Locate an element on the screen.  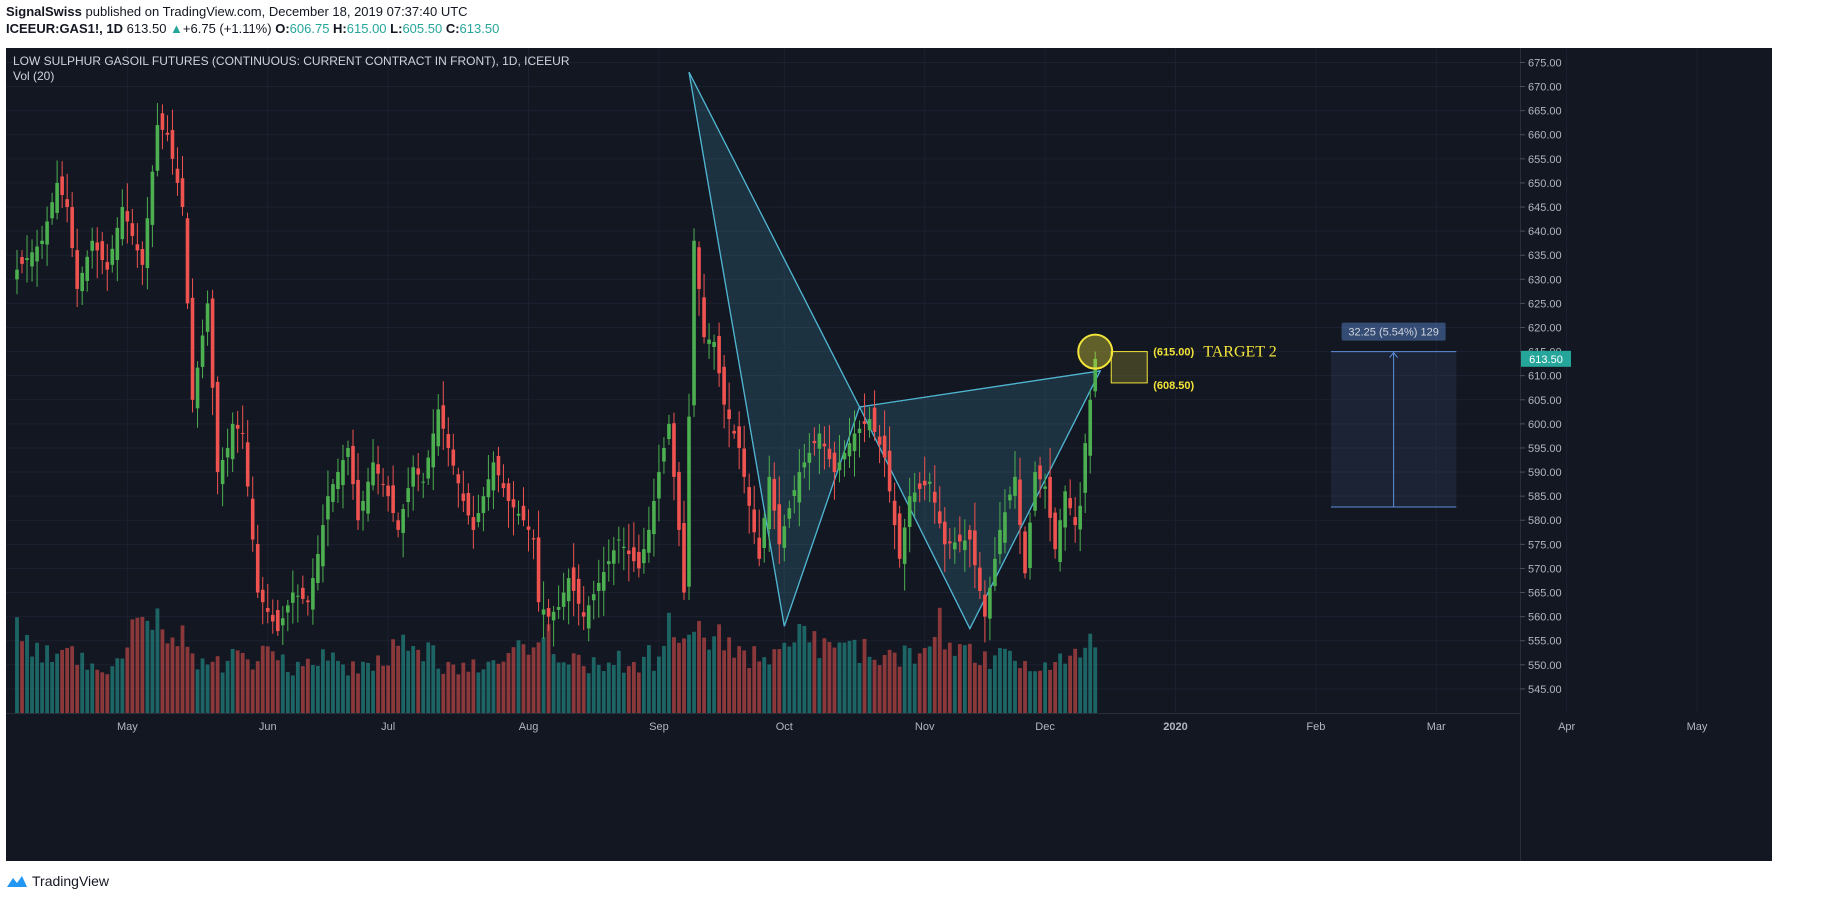
harmonic-pattern-leg is located at coordinates (774, 239).